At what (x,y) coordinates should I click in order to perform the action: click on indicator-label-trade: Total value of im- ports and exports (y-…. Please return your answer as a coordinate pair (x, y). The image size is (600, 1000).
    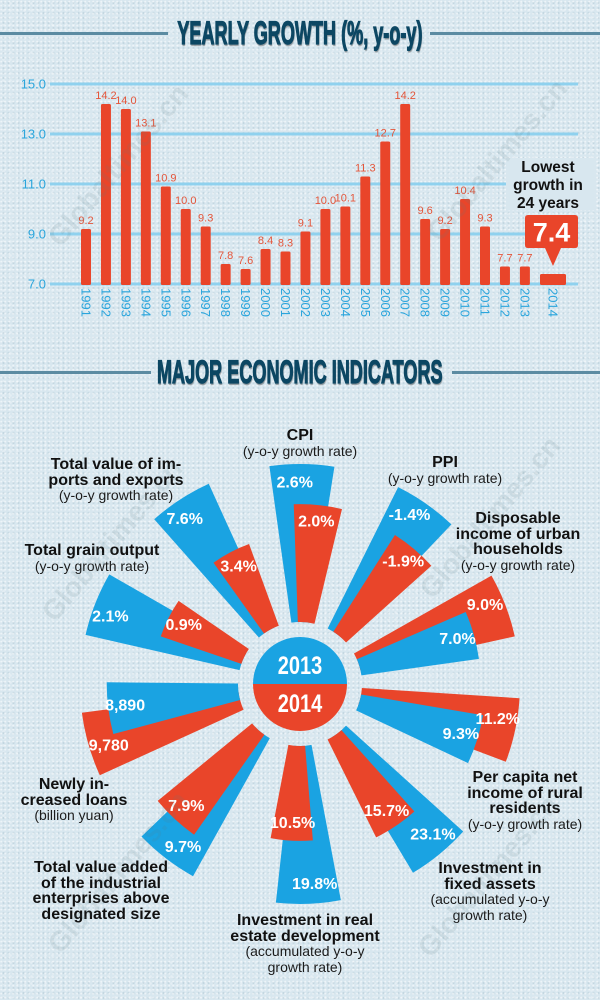
    Looking at the image, I should click on (116, 480).